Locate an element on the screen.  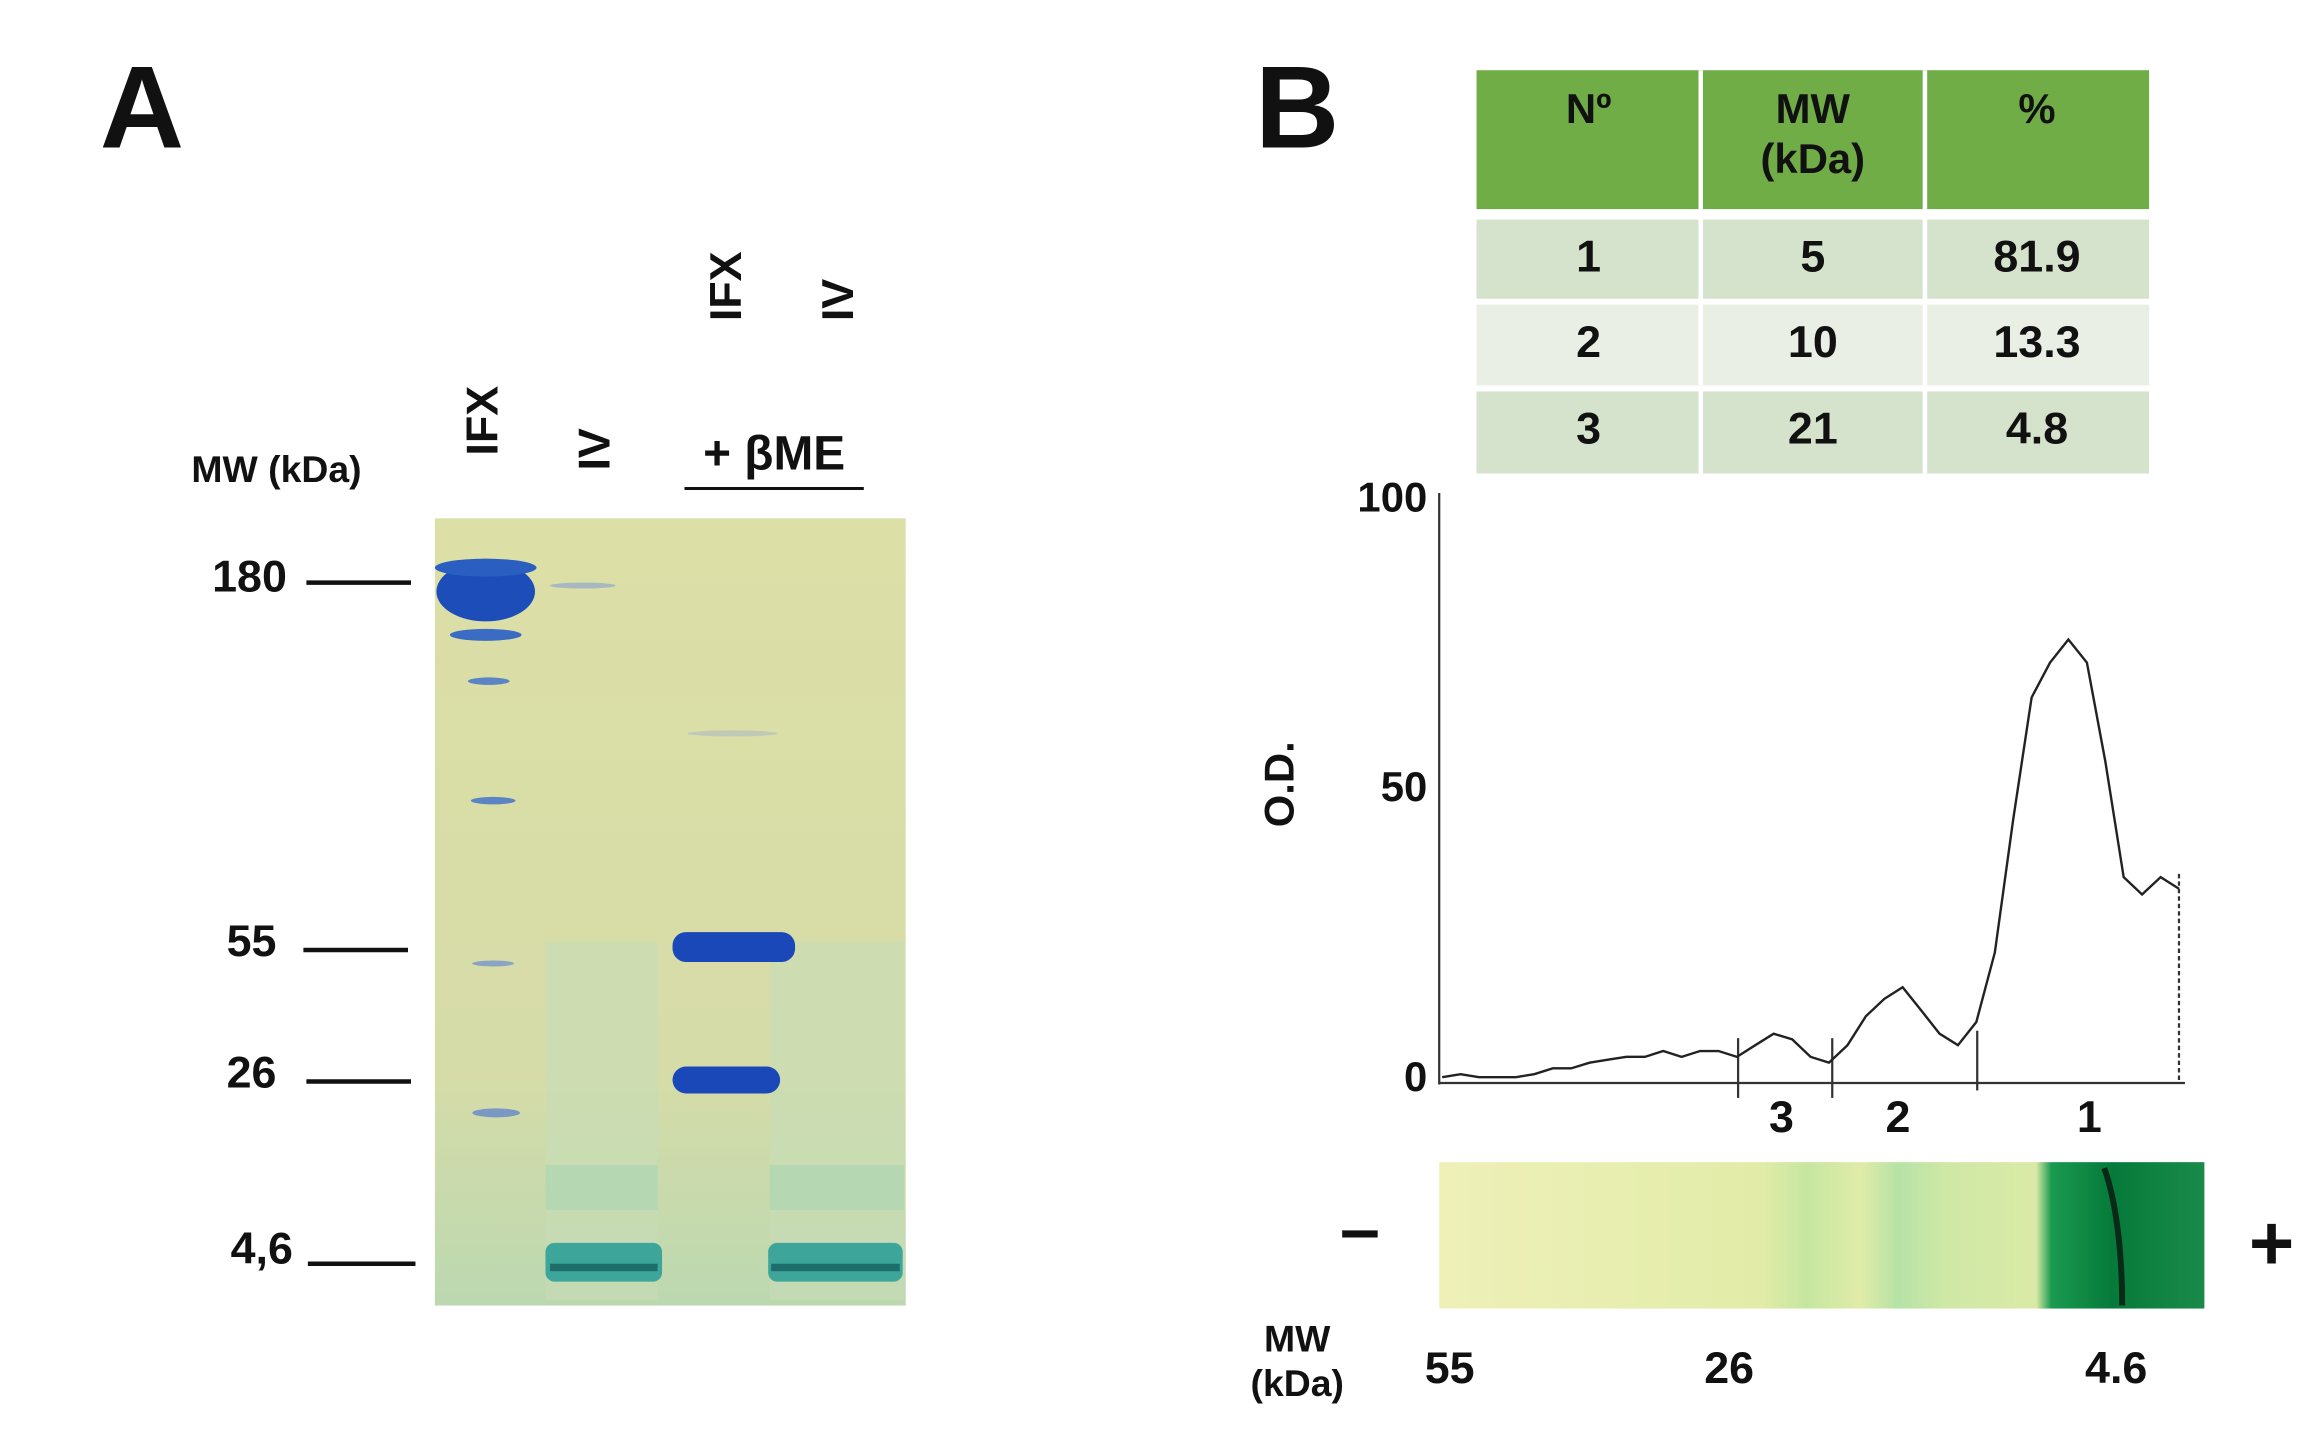
table-cell: 10 is located at coordinates (1813, 342).